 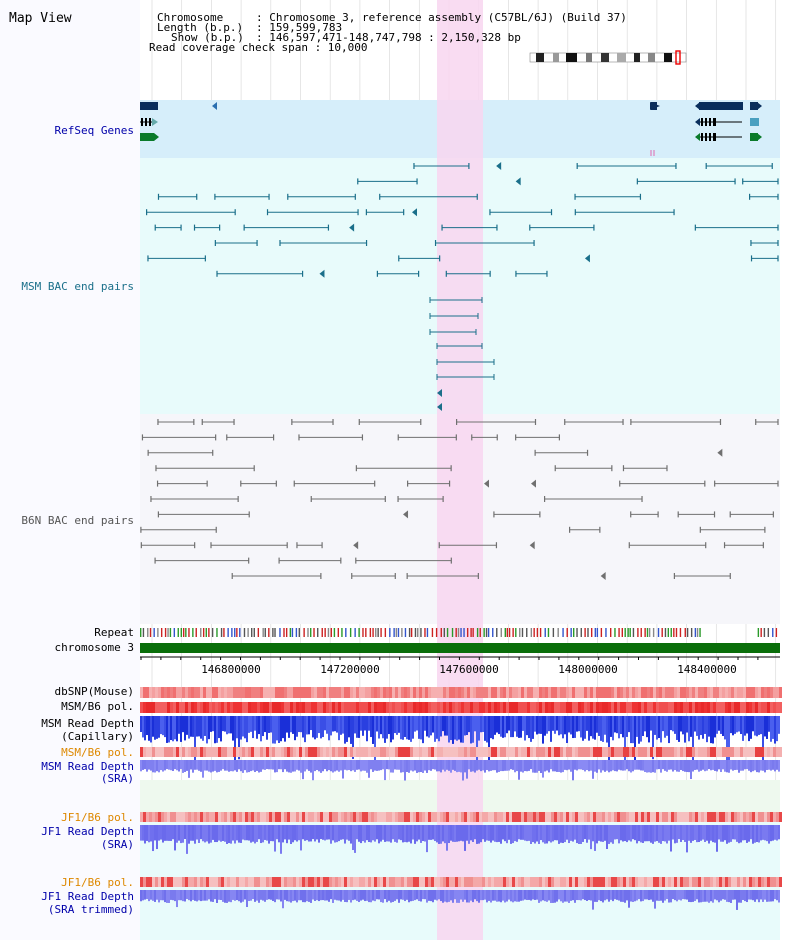 What do you see at coordinates (97, 752) in the screenshot?
I see `track-label-msm-b6-pol-2: MSM/B6 pol.` at bounding box center [97, 752].